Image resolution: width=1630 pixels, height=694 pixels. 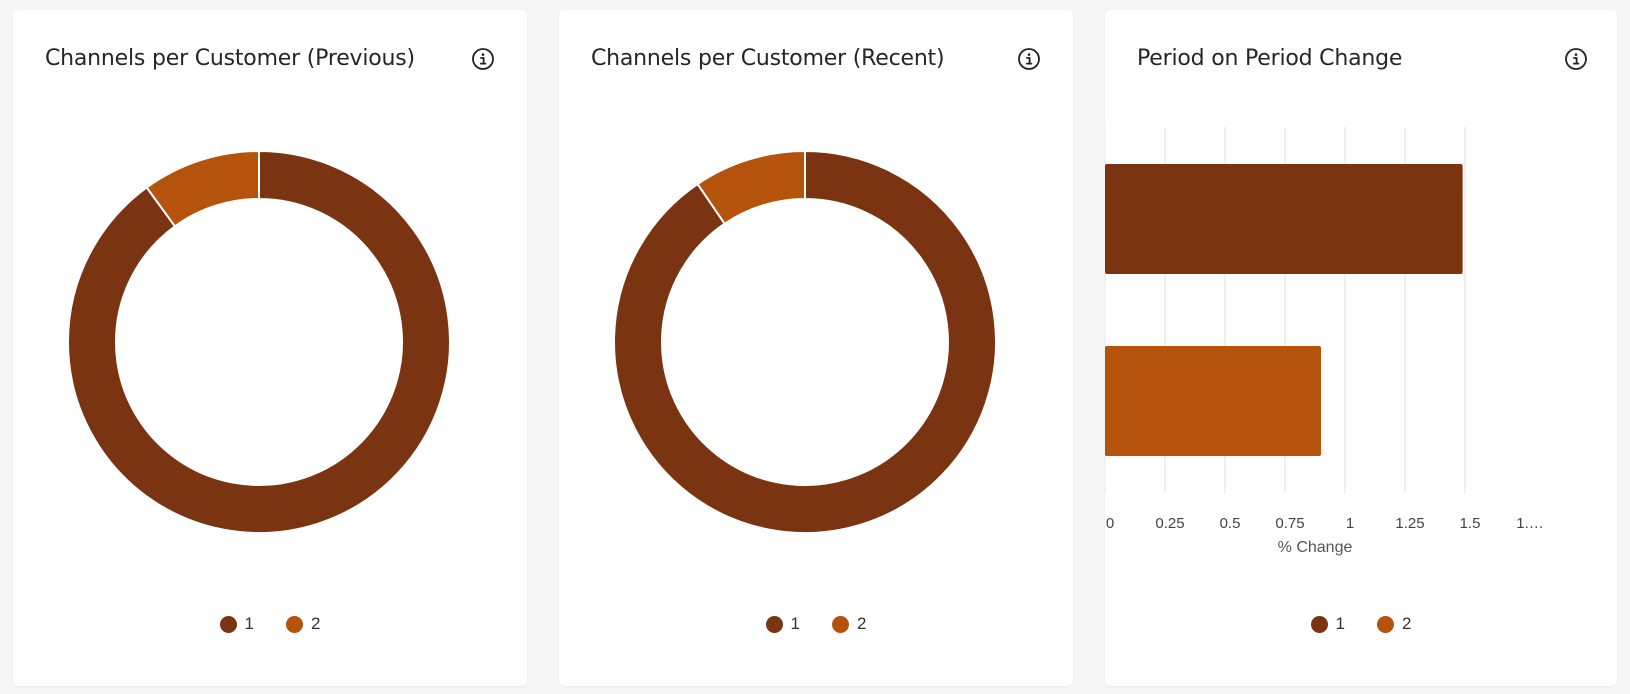 I want to click on card-title: Channels per Customer (Previous), so click(x=230, y=58).